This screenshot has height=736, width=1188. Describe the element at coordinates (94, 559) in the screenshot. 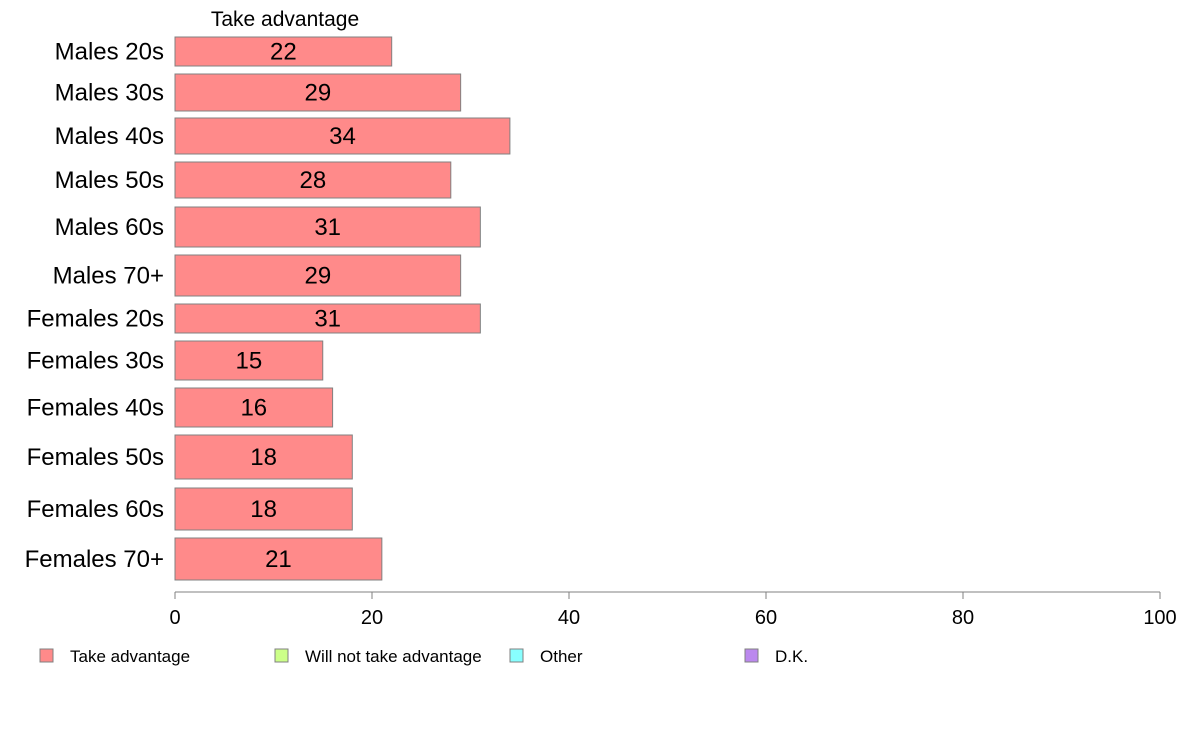

I see `category-label: Females 70+` at that location.